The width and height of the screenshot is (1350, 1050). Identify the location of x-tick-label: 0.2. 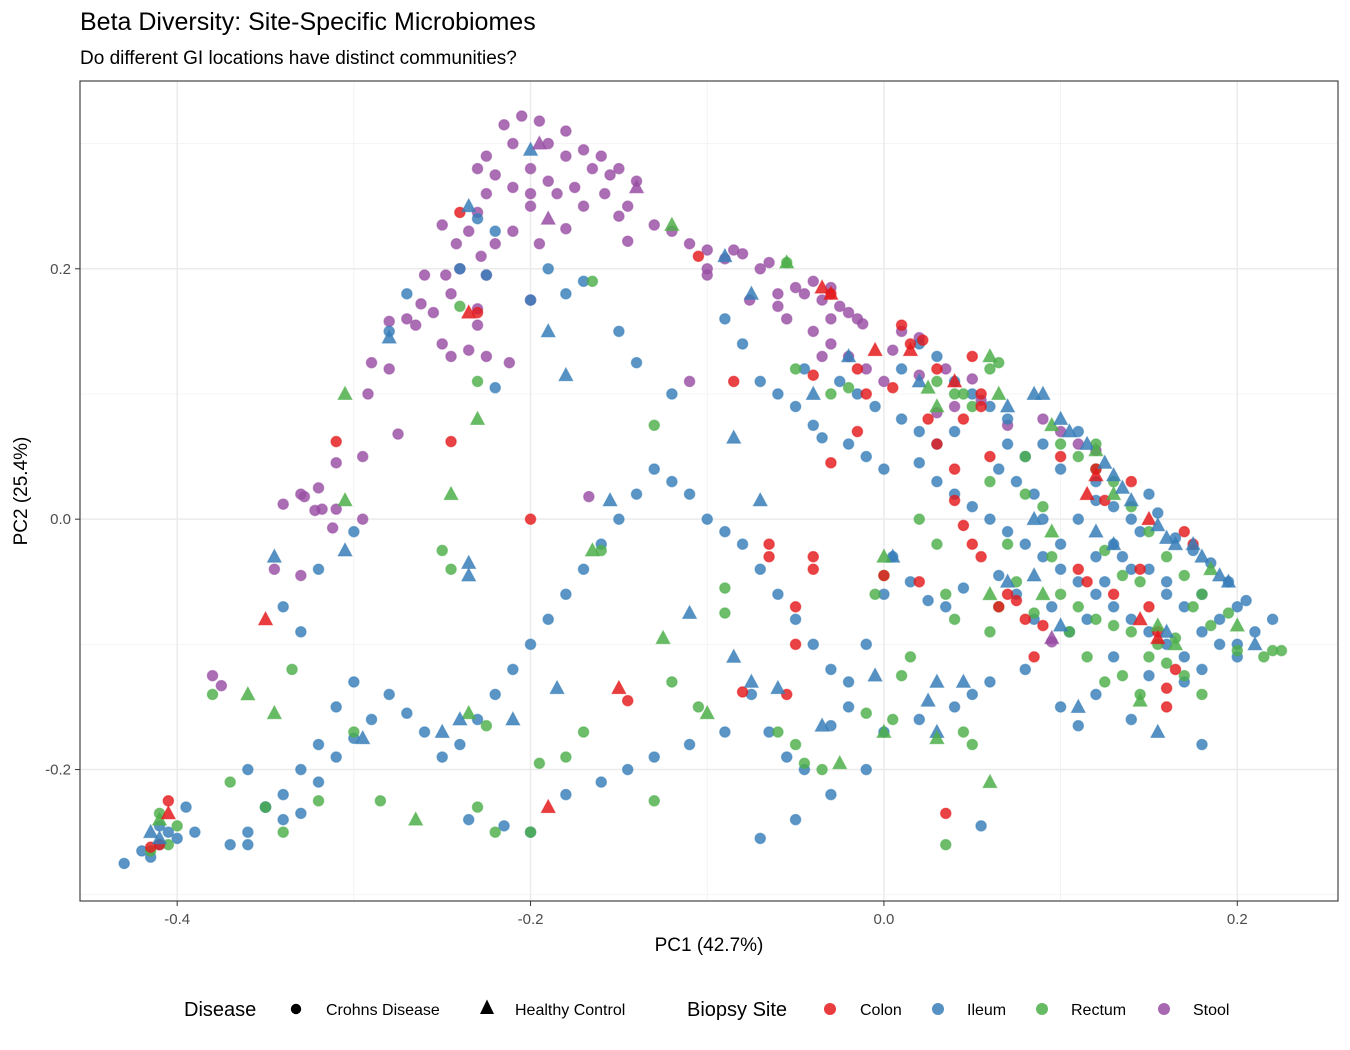
(1237, 919).